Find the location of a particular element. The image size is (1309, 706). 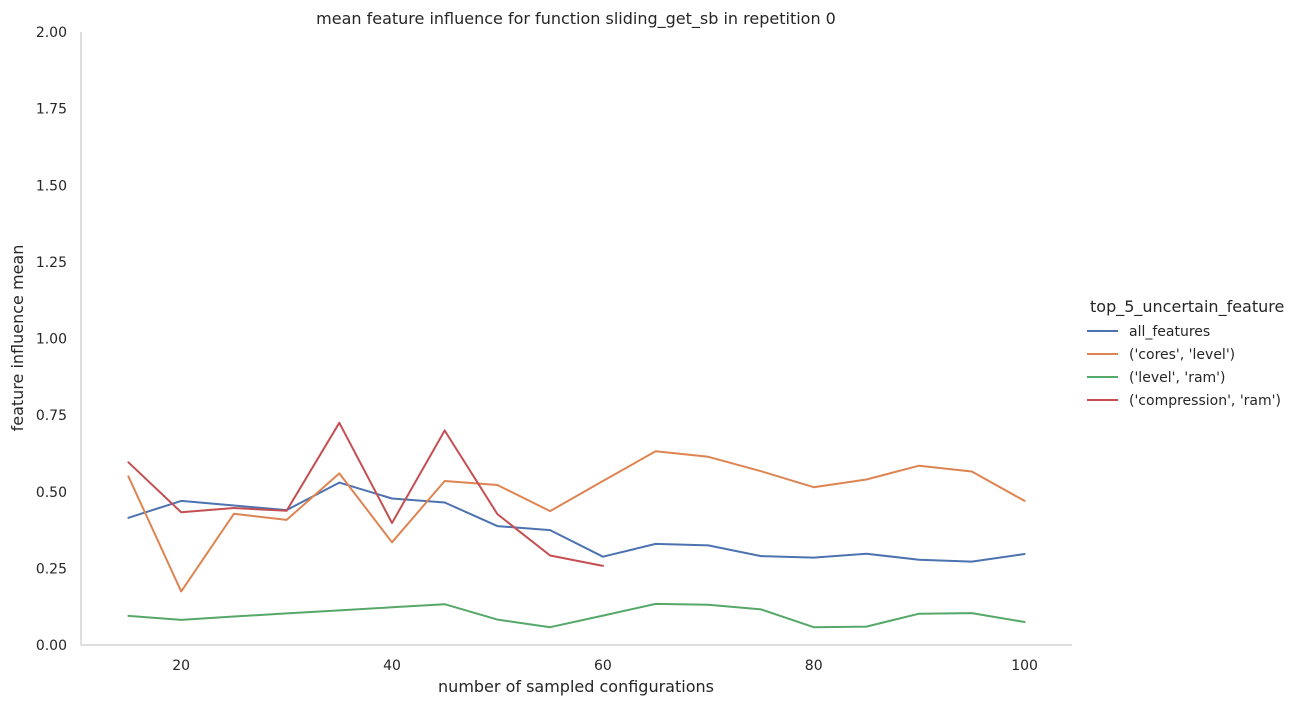

x-tick-label: 80 is located at coordinates (814, 666).